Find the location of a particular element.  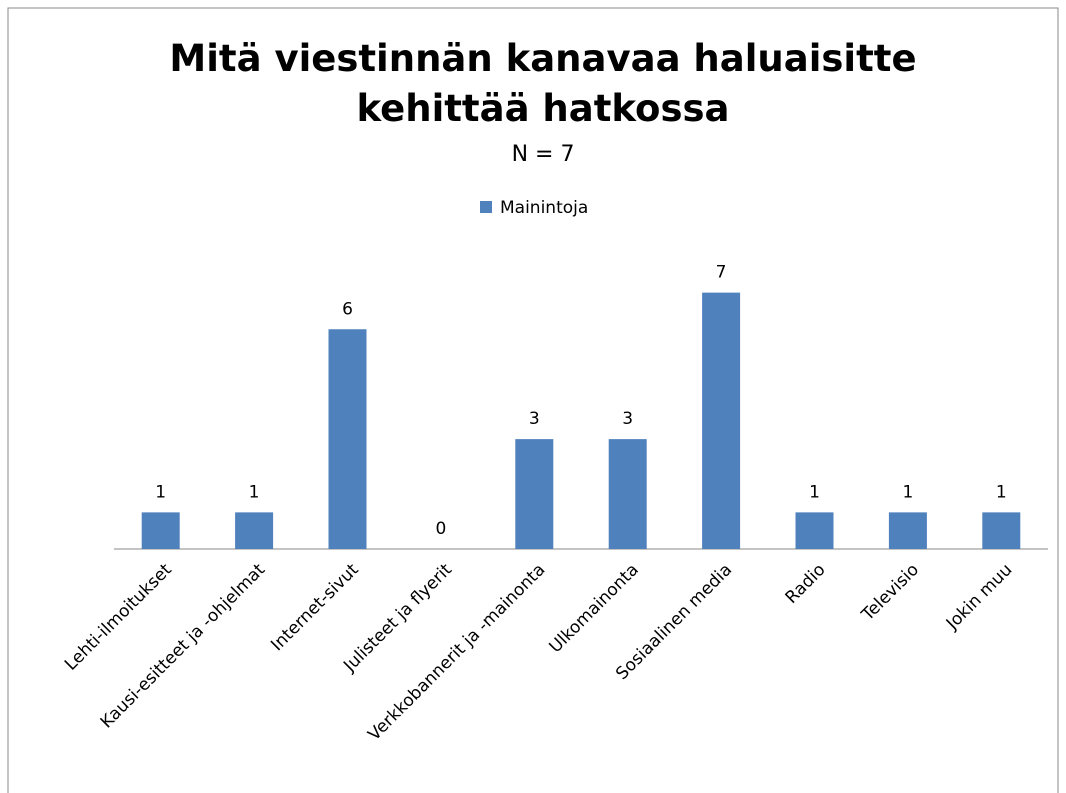

chart-subtitle: N = 7 is located at coordinates (543, 154).